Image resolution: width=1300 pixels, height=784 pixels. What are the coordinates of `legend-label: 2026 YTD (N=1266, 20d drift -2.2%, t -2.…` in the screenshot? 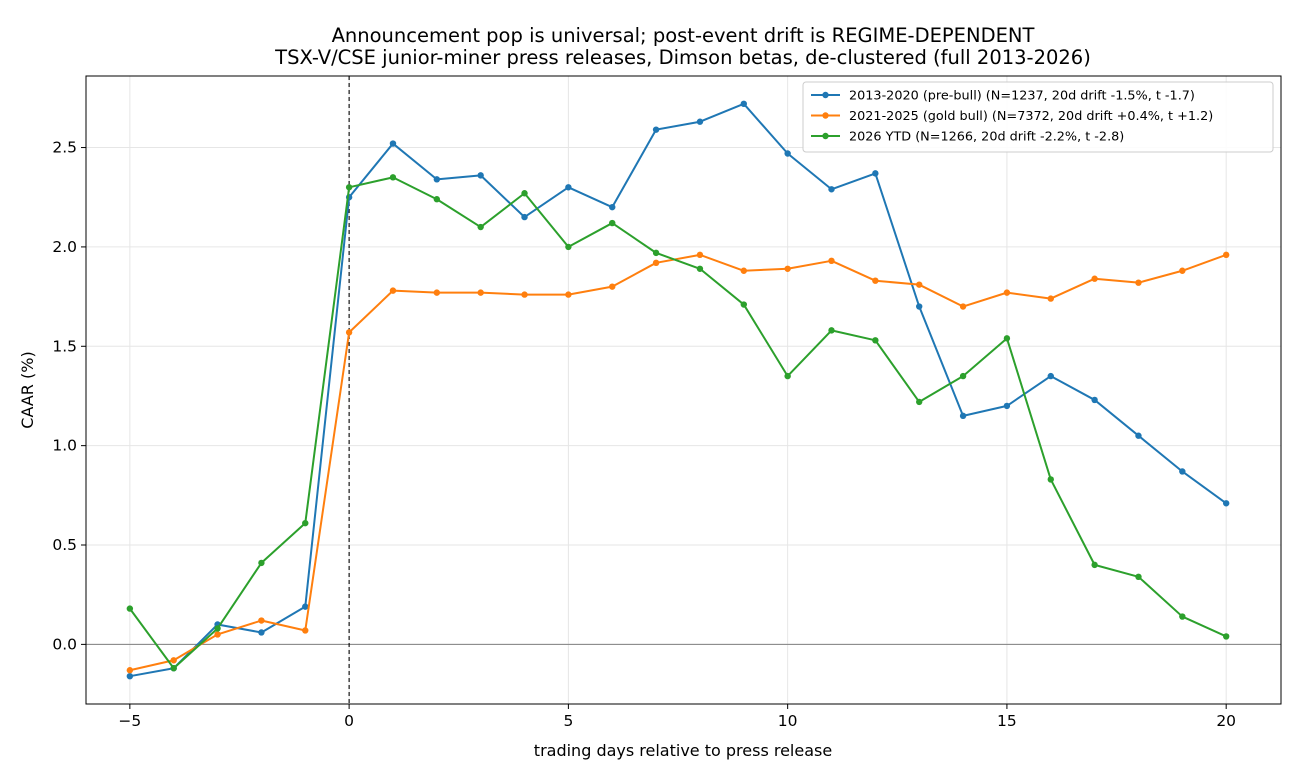 It's located at (986, 137).